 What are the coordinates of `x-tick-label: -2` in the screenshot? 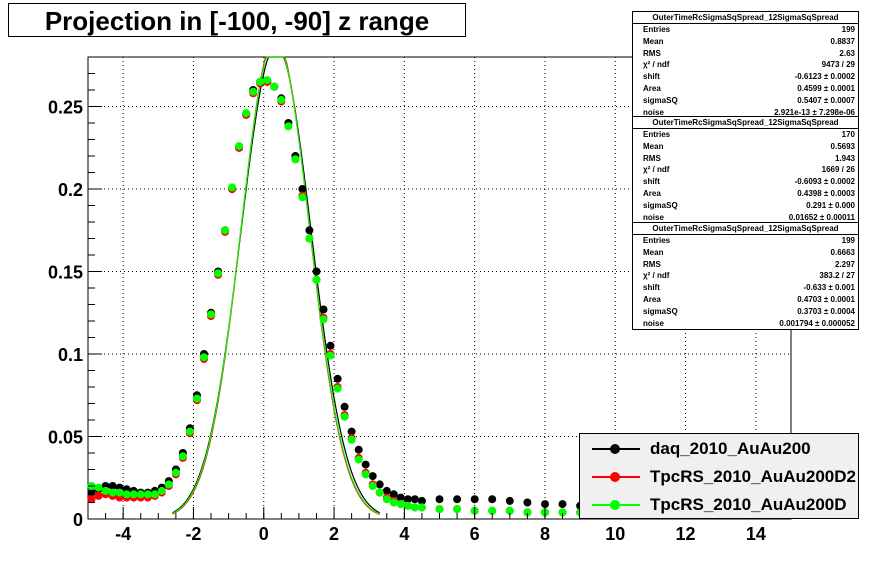 It's located at (193, 534).